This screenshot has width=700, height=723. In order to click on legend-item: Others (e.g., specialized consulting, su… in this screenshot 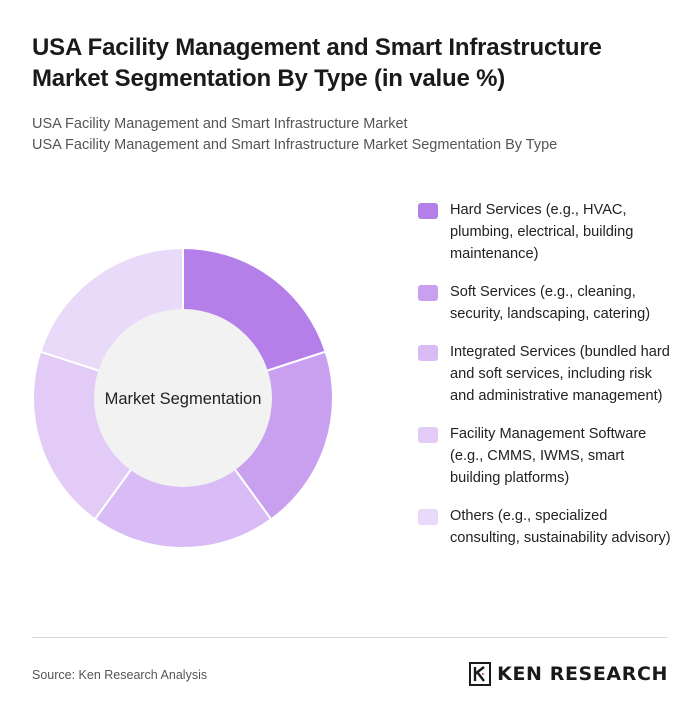, I will do `click(548, 527)`.